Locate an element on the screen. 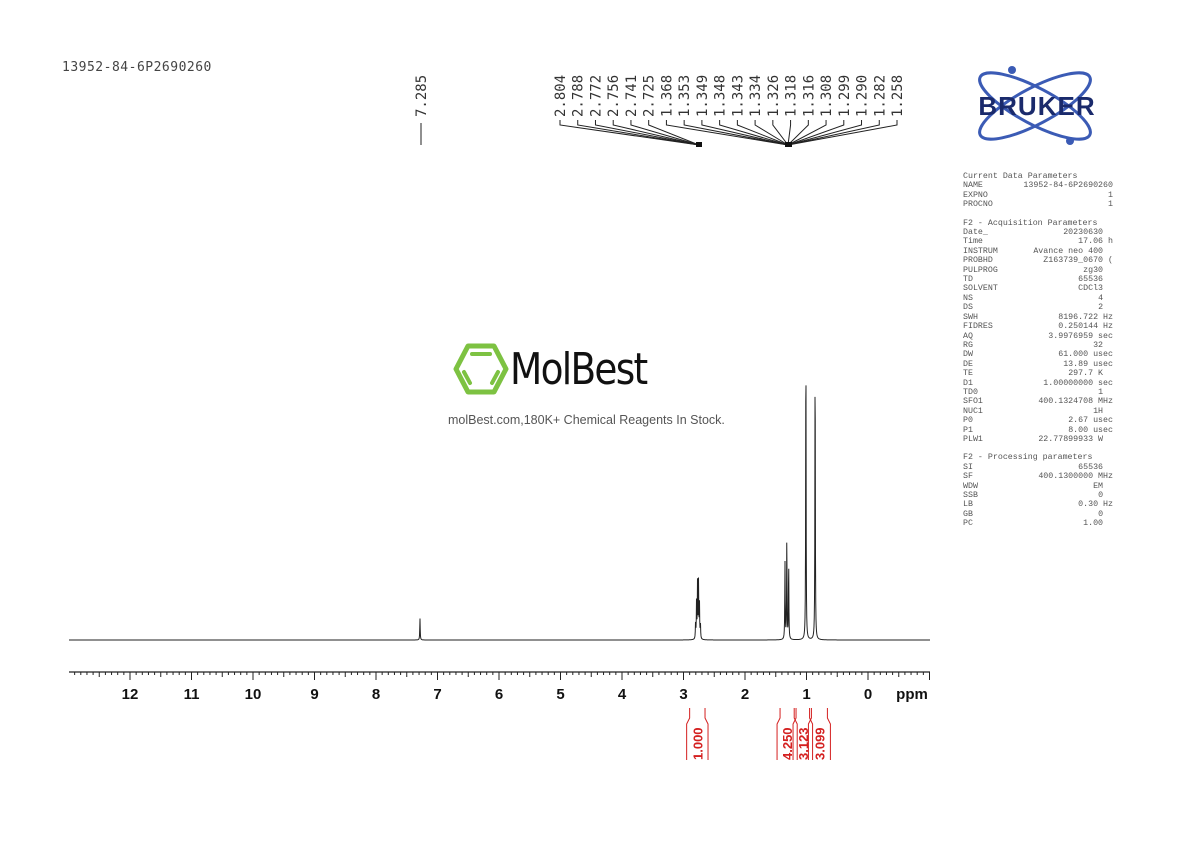 The width and height of the screenshot is (1190, 842). param-key: SFO1 is located at coordinates (973, 402).